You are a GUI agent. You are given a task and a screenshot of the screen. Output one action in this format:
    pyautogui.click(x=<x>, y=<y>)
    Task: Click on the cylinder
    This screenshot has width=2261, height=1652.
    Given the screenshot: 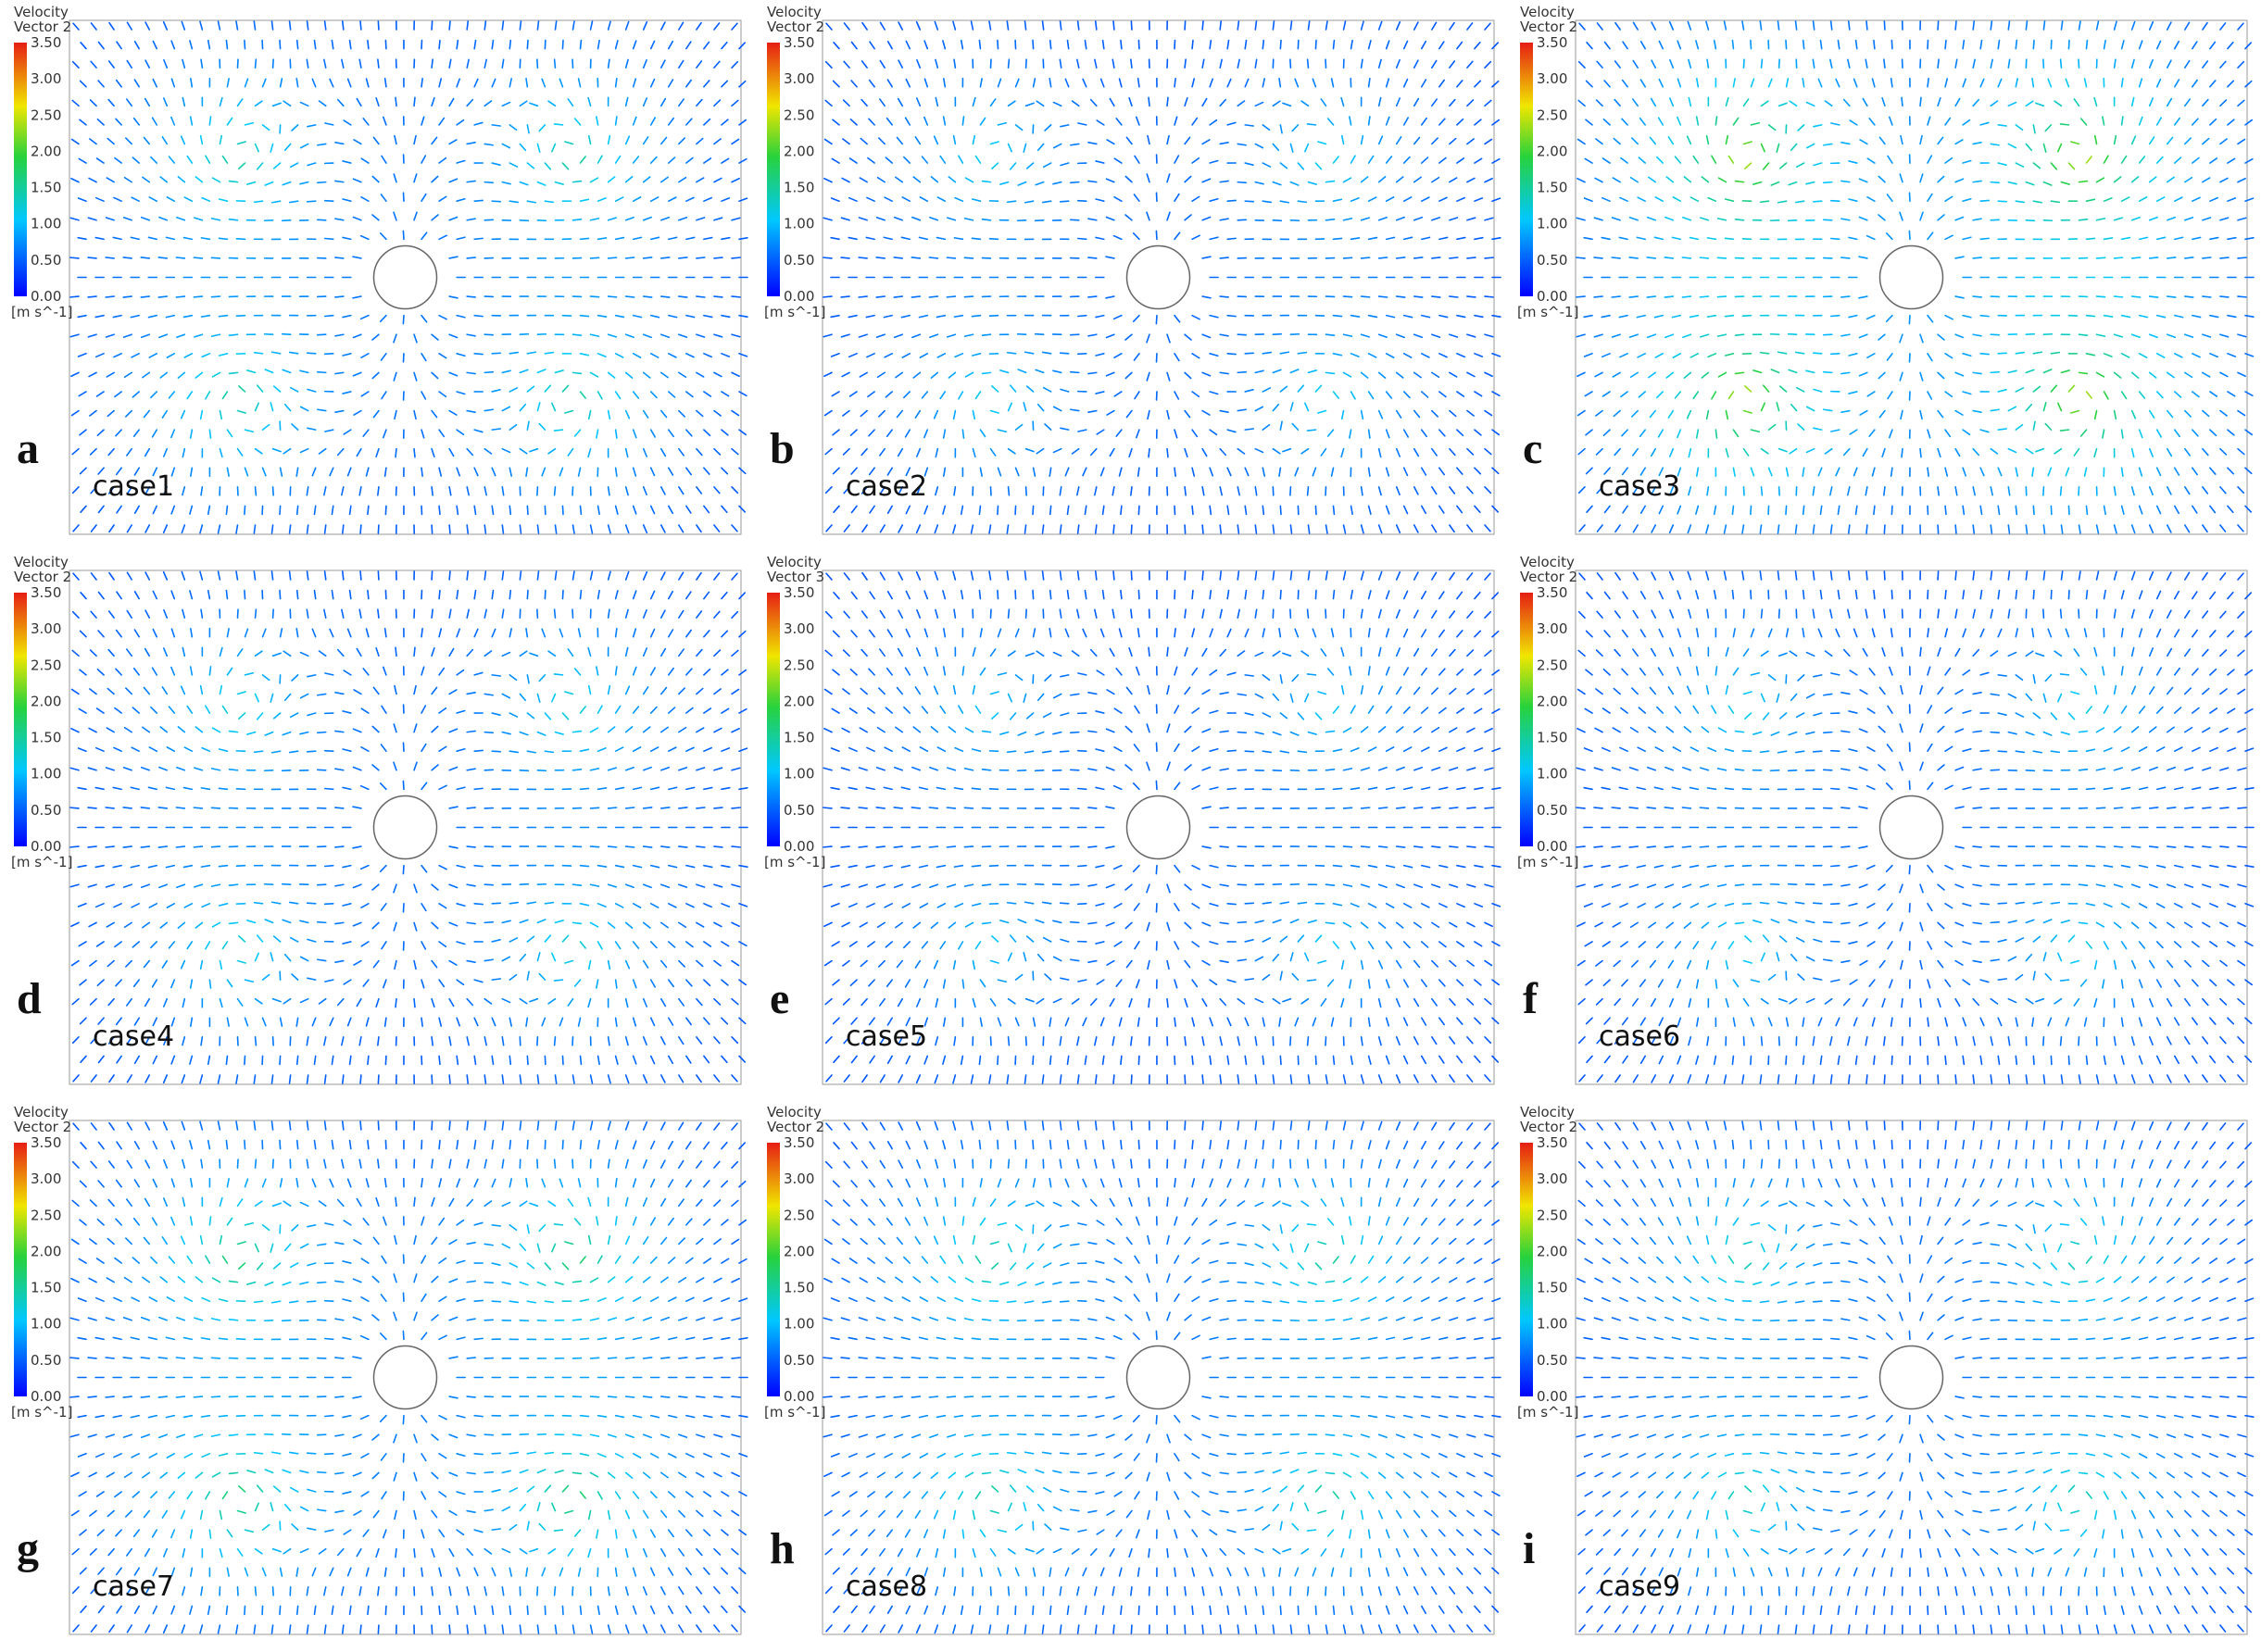 What is the action you would take?
    pyautogui.click(x=1911, y=277)
    